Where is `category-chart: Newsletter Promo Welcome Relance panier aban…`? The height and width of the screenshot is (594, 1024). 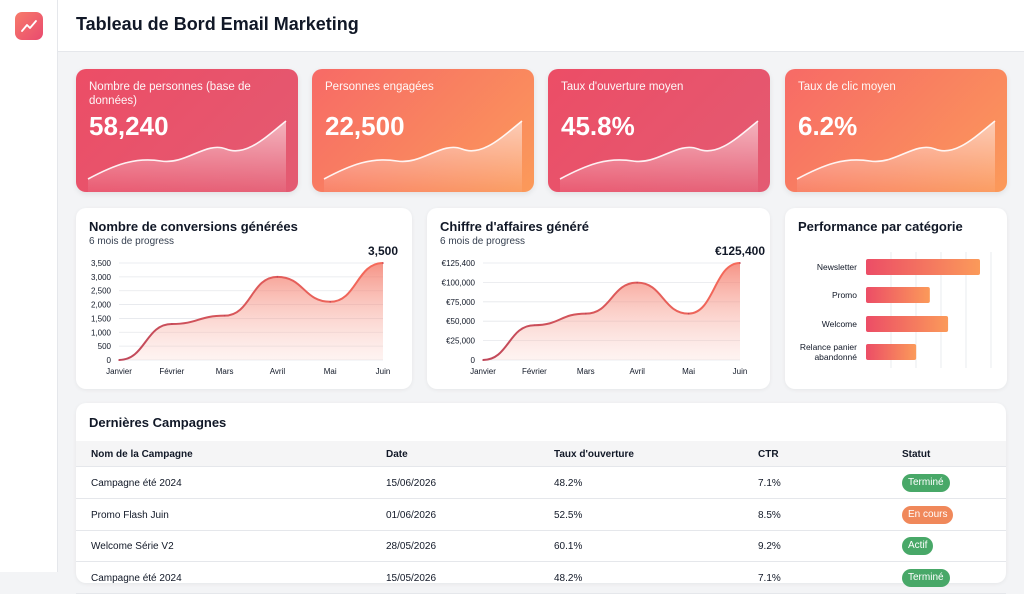 category-chart: Newsletter Promo Welcome Relance panier aban… is located at coordinates (896, 310).